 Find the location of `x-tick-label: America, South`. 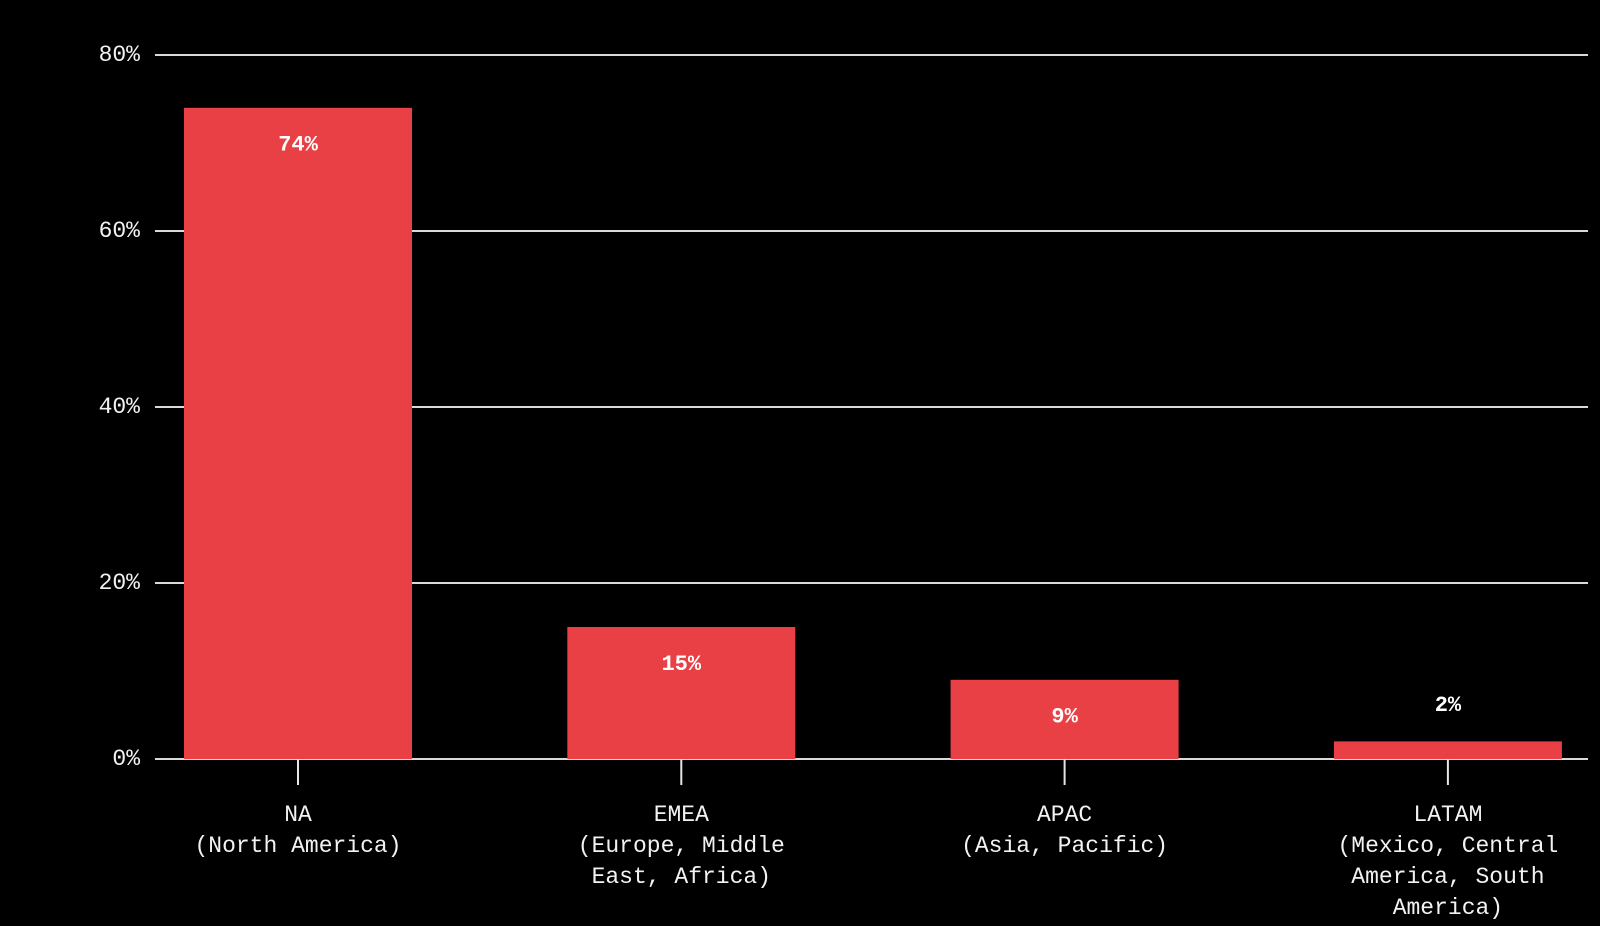

x-tick-label: America, South is located at coordinates (1447, 877).